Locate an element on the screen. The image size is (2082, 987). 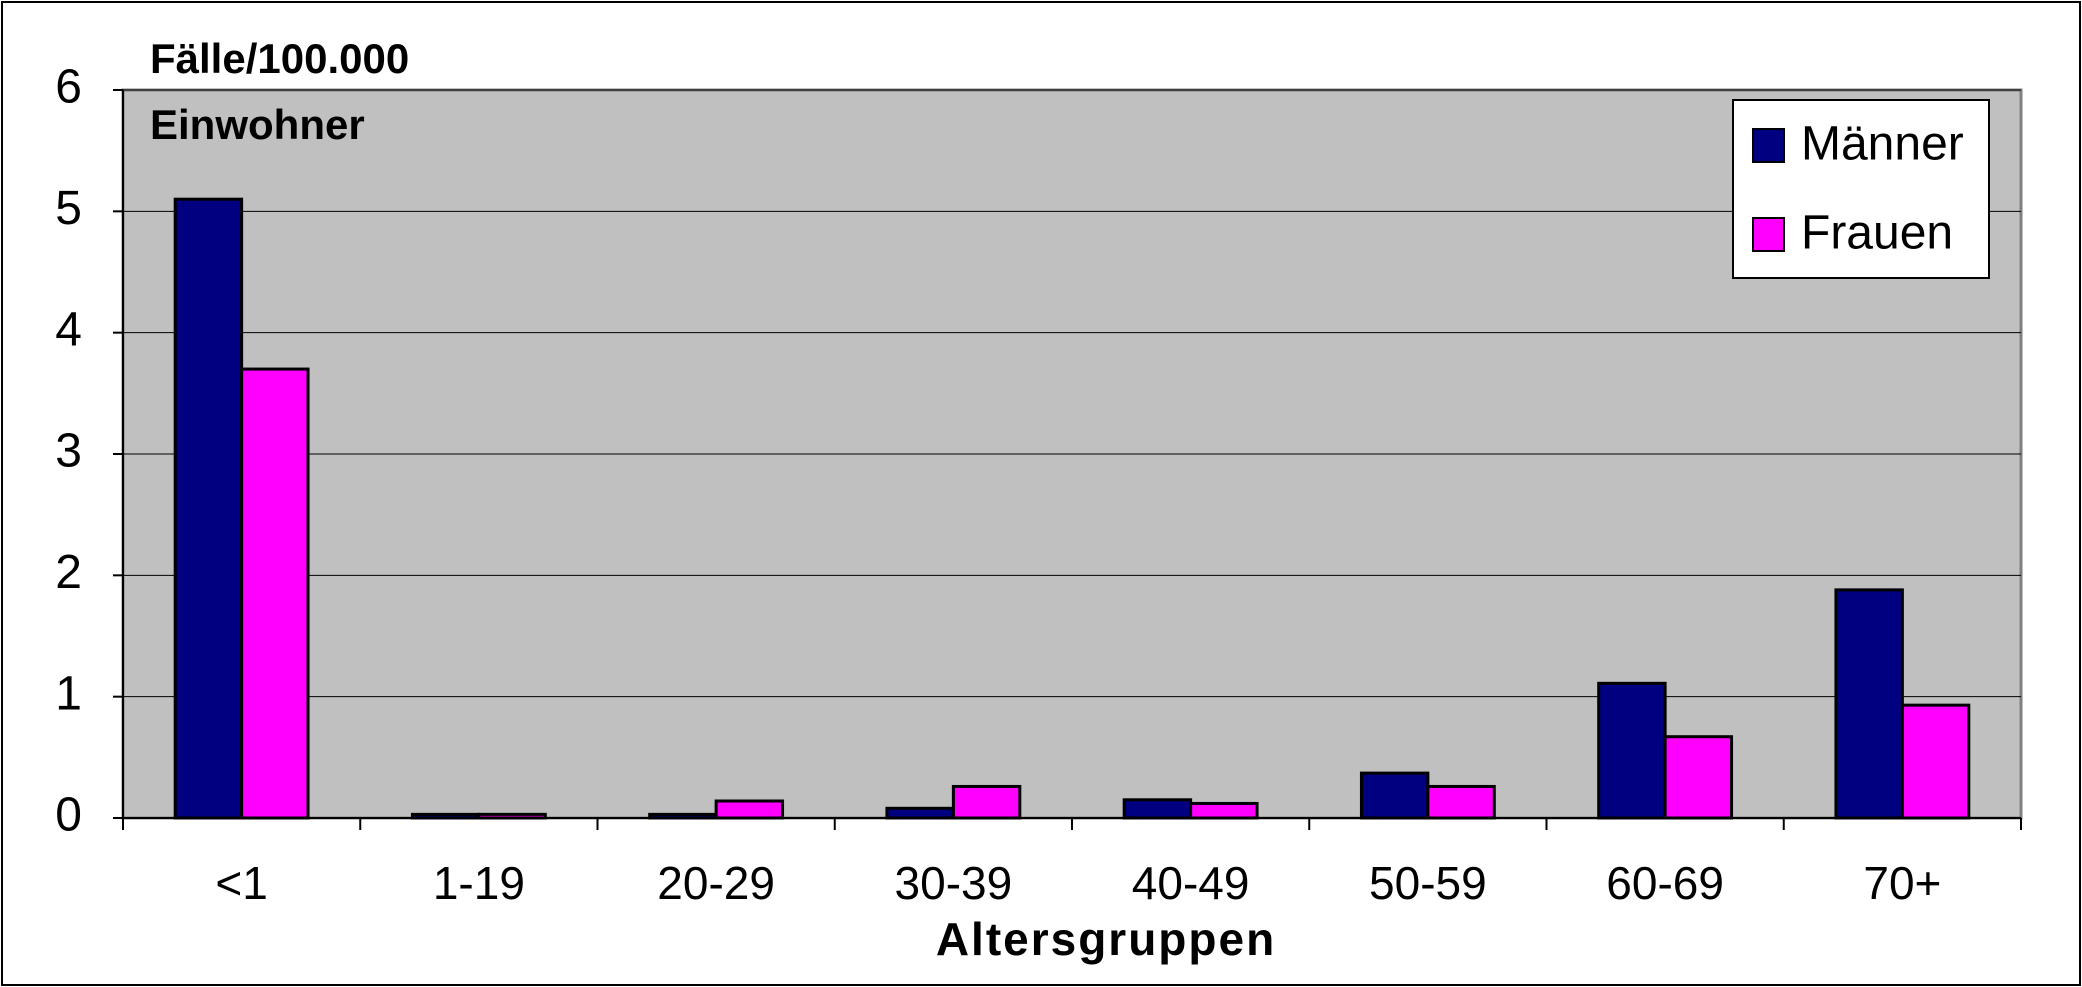
x-tick-label: 20-29 is located at coordinates (716, 883).